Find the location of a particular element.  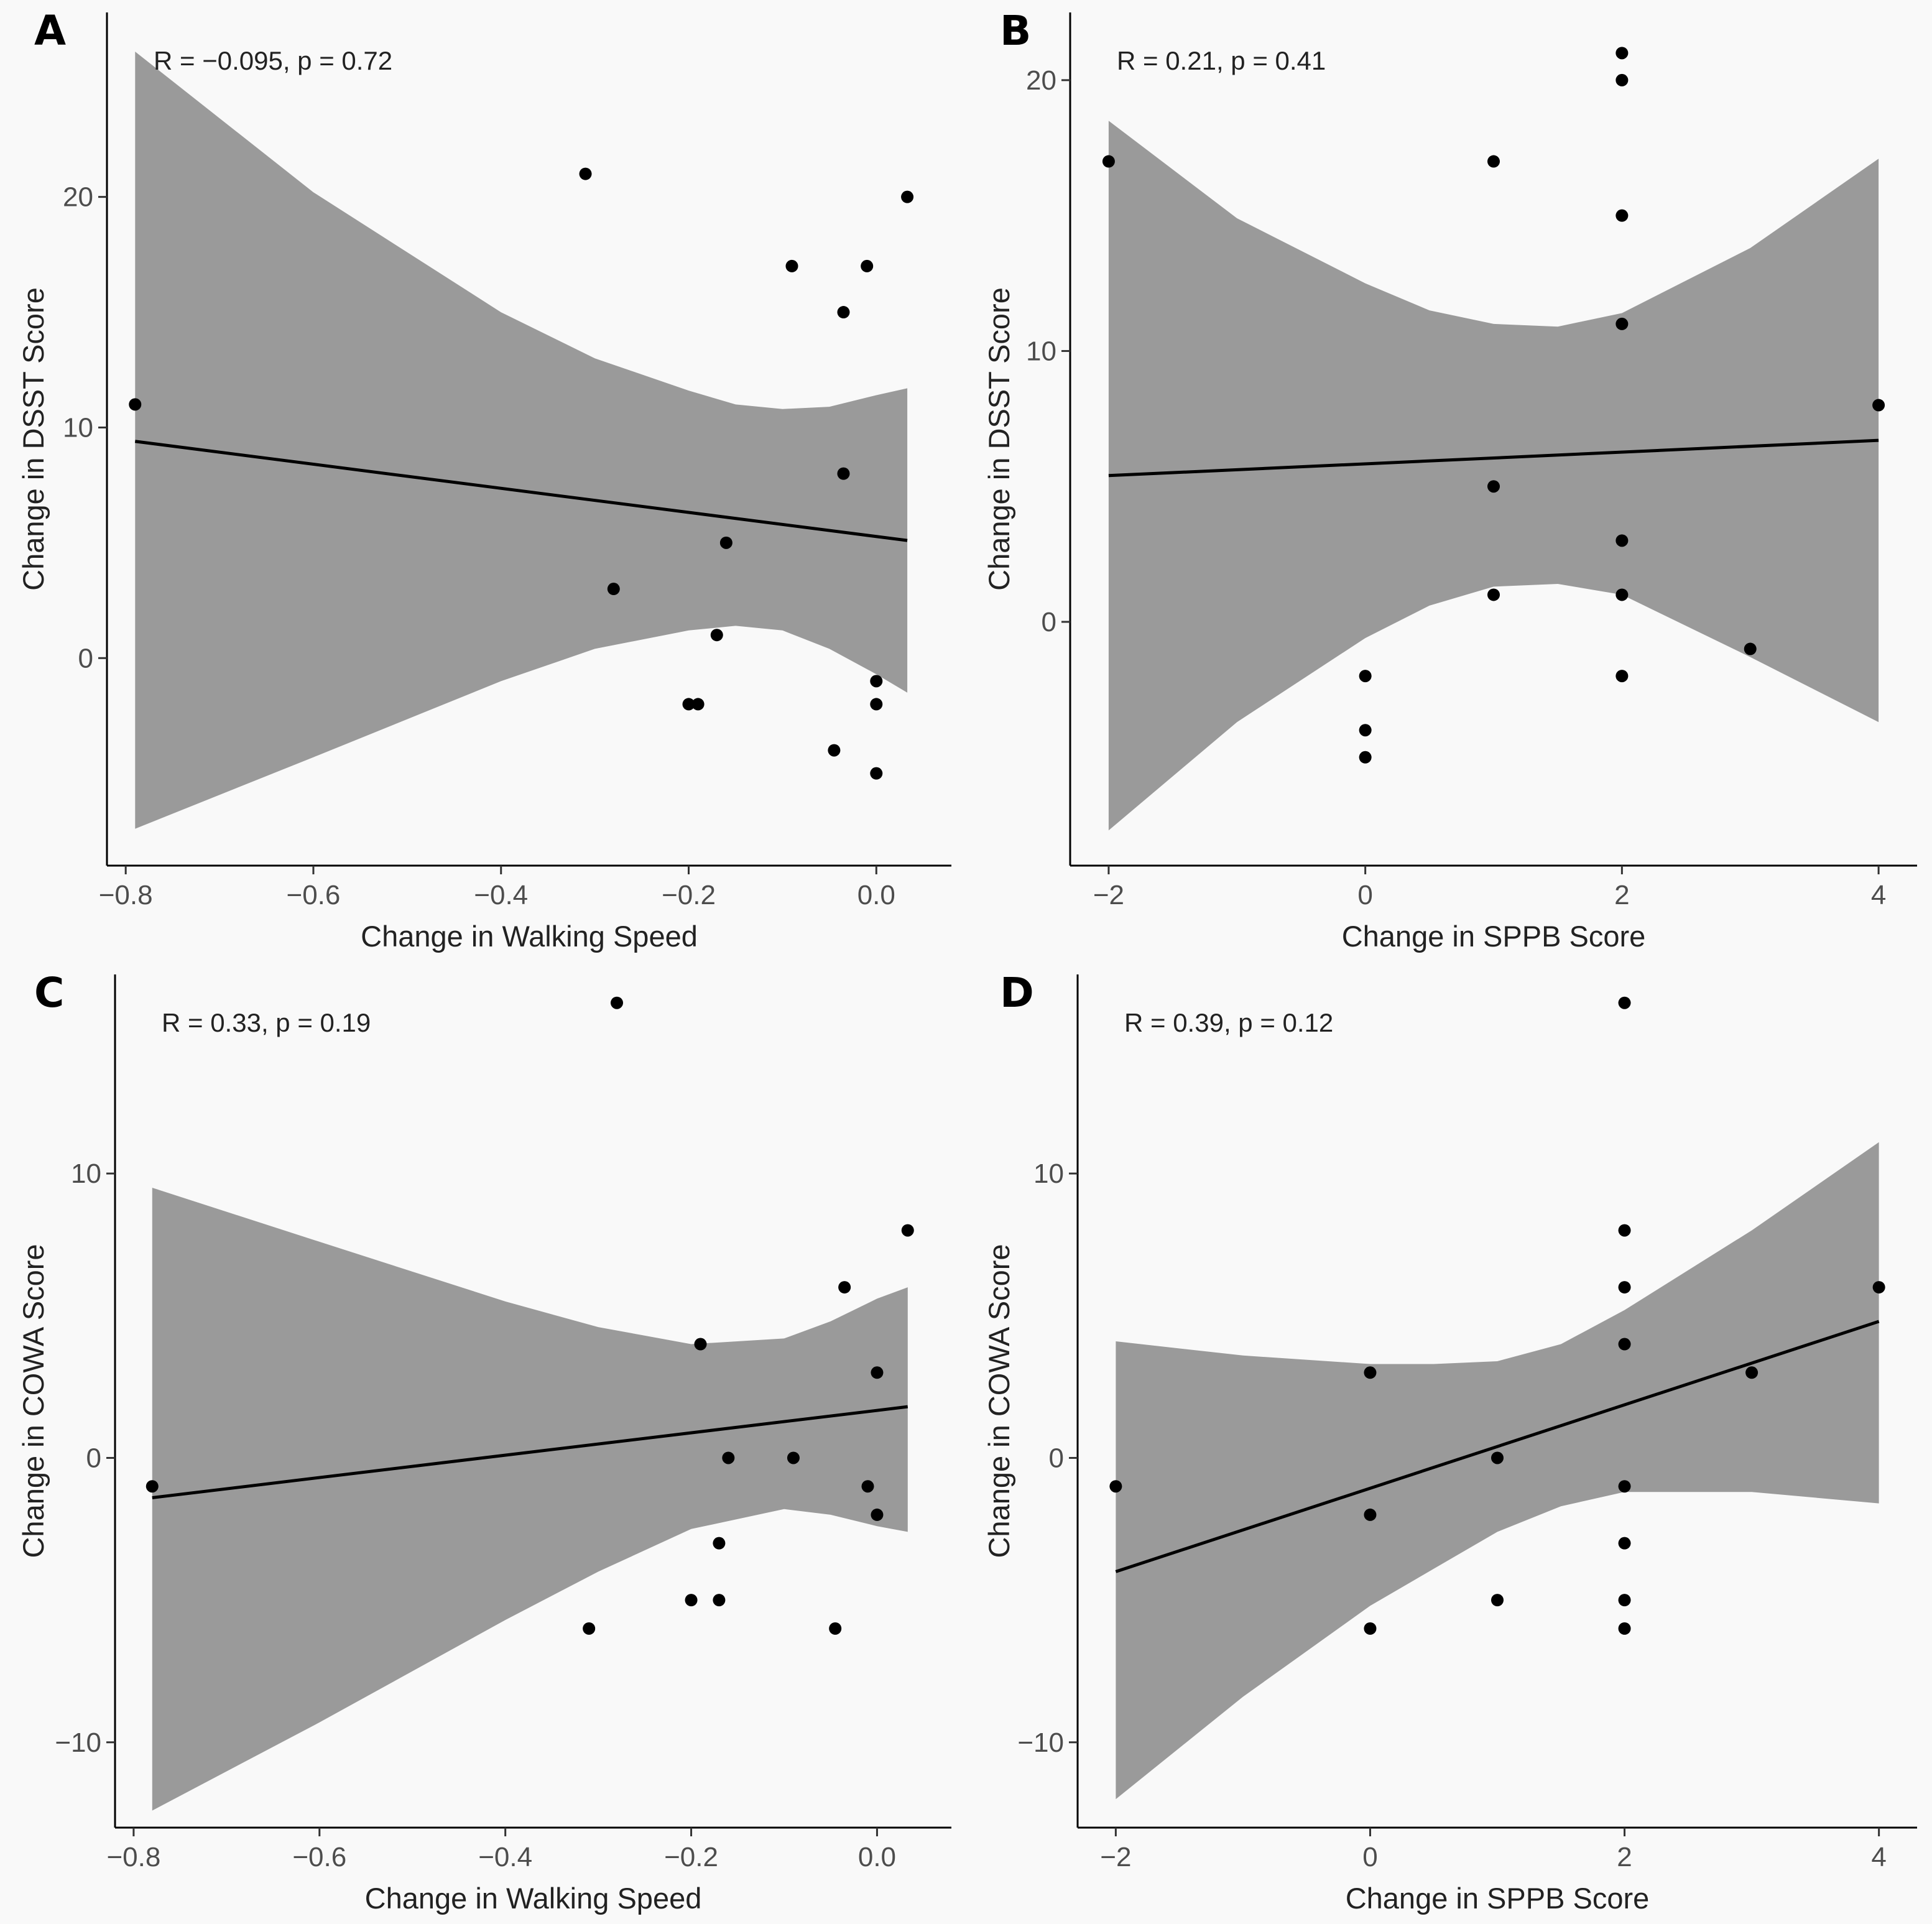

x-tick-label: −0.2 is located at coordinates (691, 1857).